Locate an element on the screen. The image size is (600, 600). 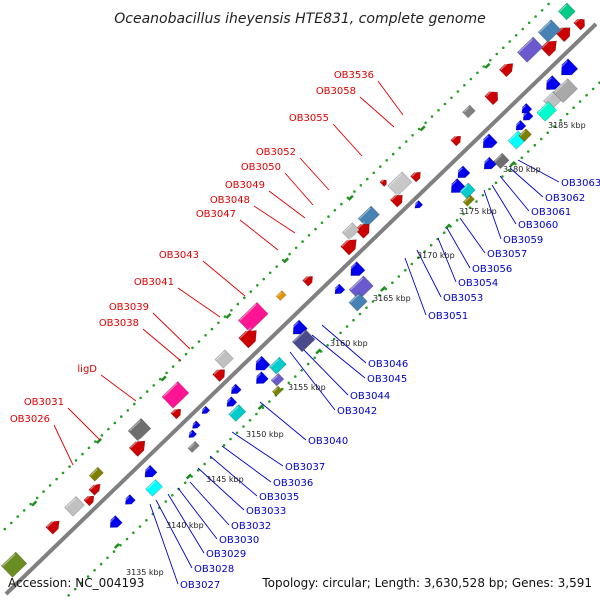
gene-label-reverse: OB3057 is located at coordinates (507, 254).